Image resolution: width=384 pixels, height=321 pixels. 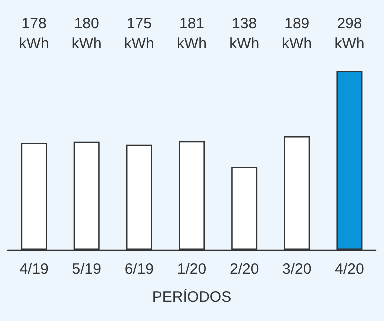 I want to click on x-tick-label: 2/20, so click(x=245, y=269).